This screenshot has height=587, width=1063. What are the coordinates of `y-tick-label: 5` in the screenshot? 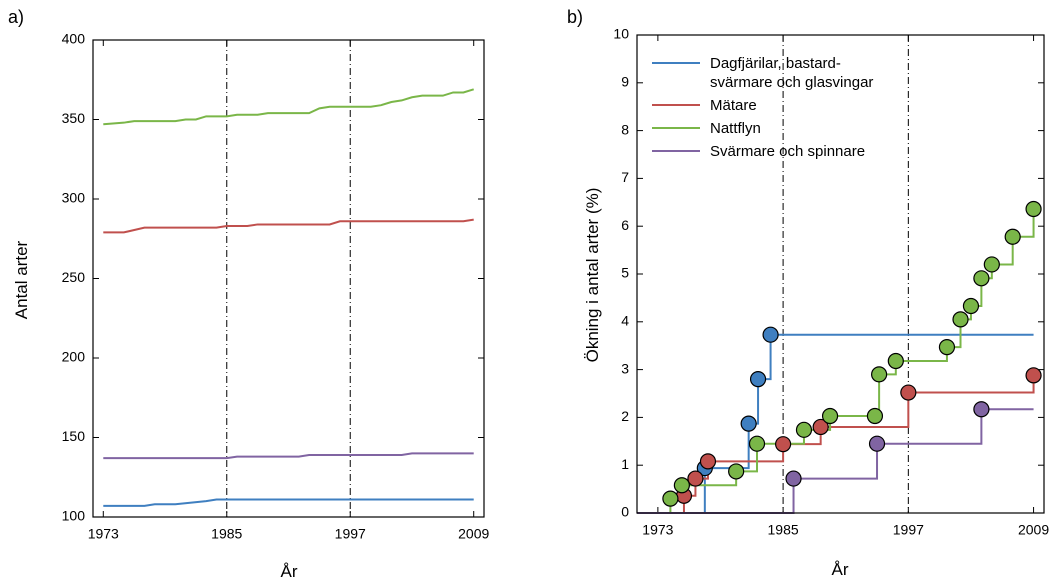 It's located at (625, 273).